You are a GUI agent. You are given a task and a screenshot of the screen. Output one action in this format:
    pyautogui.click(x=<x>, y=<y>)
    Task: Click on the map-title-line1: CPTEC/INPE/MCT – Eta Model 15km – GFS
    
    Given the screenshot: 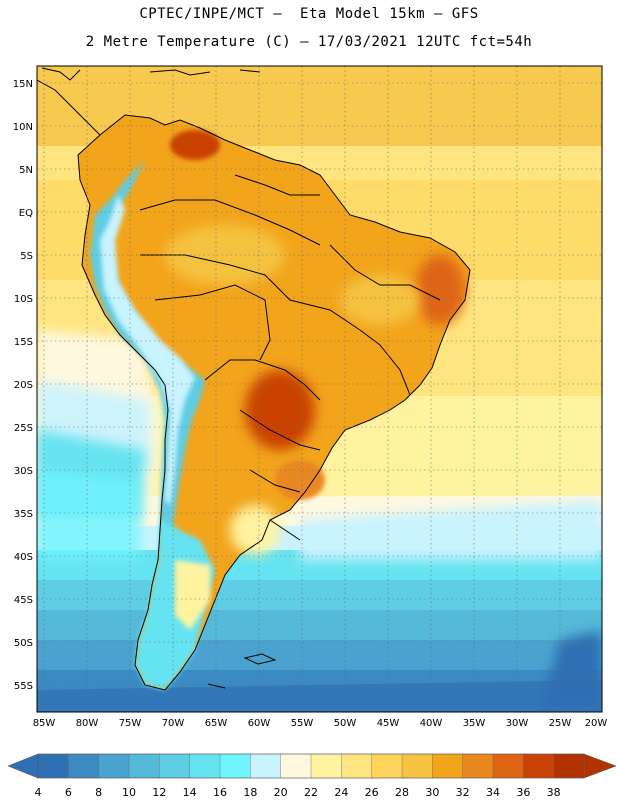 What is the action you would take?
    pyautogui.click(x=309, y=14)
    